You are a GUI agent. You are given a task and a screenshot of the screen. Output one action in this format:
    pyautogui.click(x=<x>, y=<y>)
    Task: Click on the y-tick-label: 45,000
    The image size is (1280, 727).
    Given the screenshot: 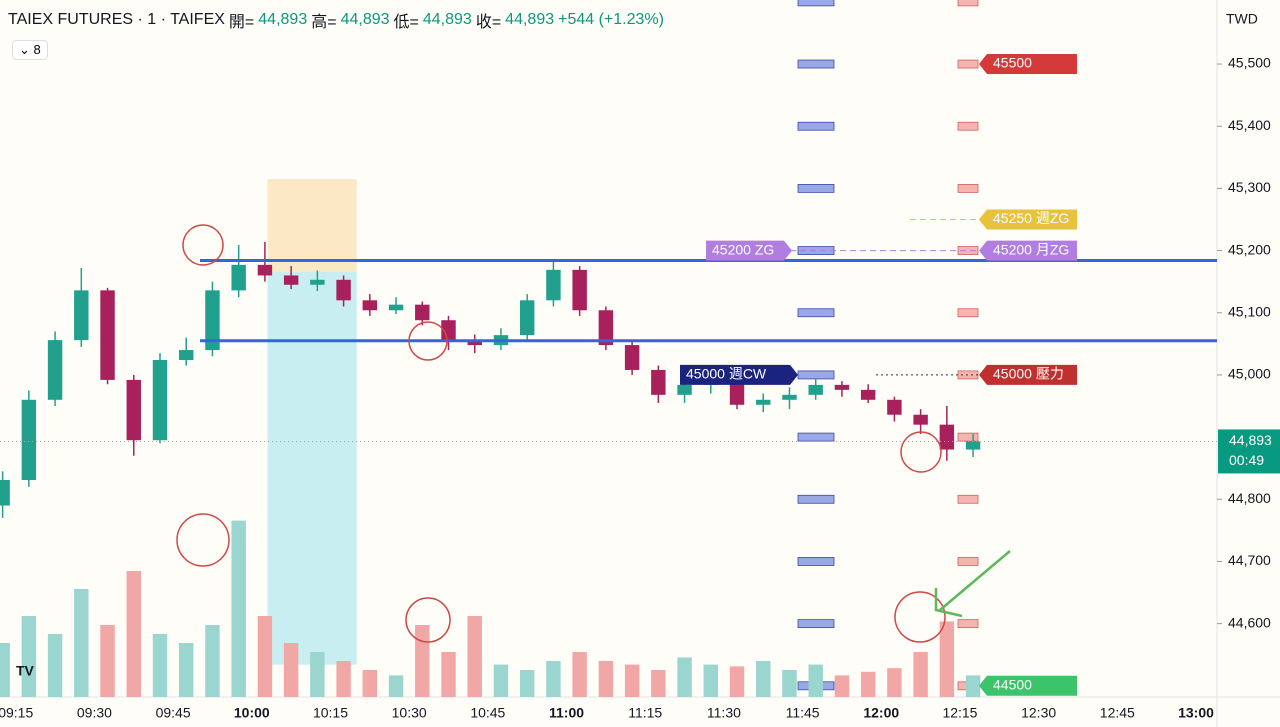 What is the action you would take?
    pyautogui.click(x=1249, y=374)
    